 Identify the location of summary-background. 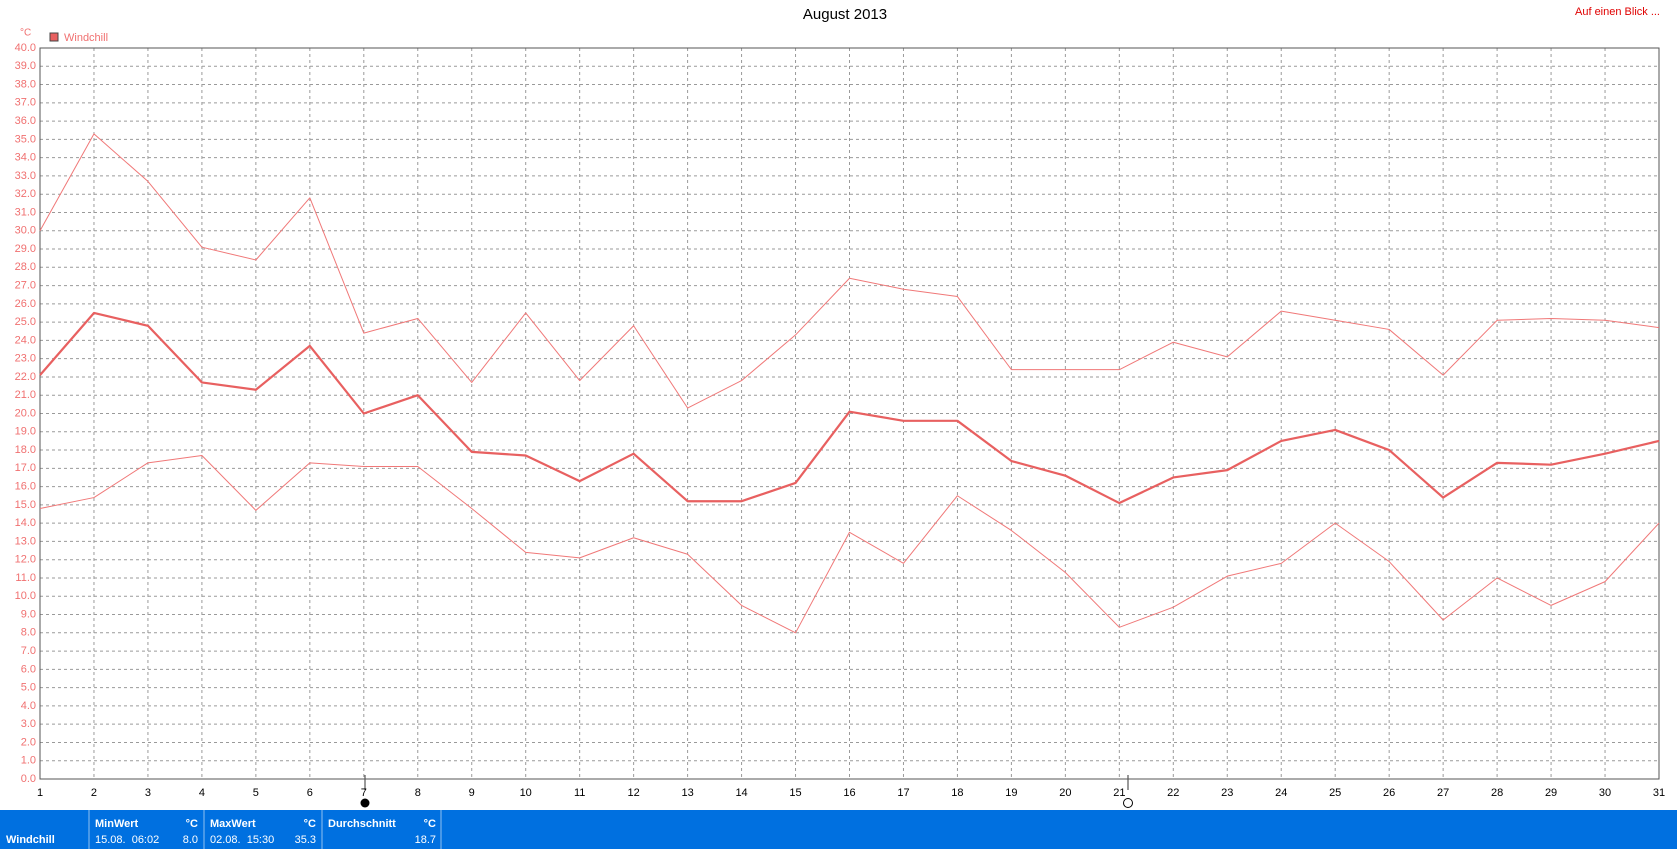
(838, 829).